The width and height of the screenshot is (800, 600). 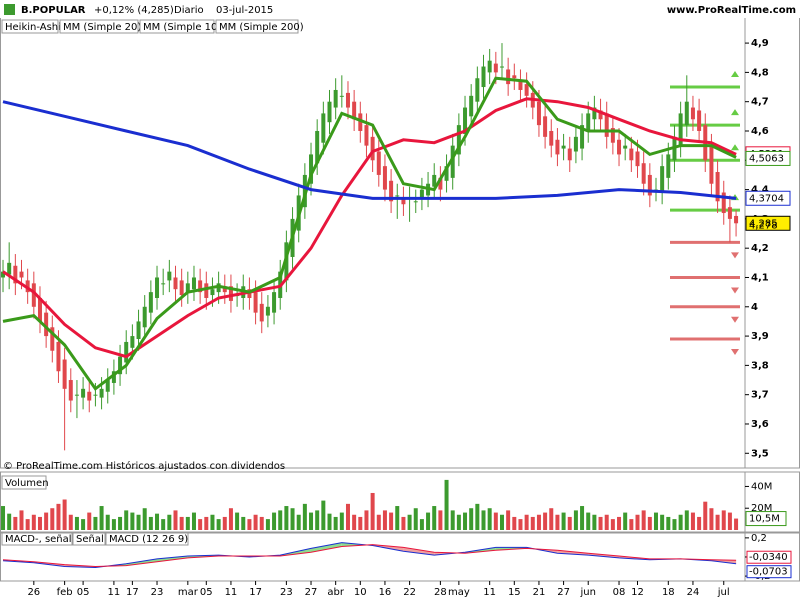 What do you see at coordinates (102, 27) in the screenshot?
I see `legend-entry: MM (Simple 20)` at bounding box center [102, 27].